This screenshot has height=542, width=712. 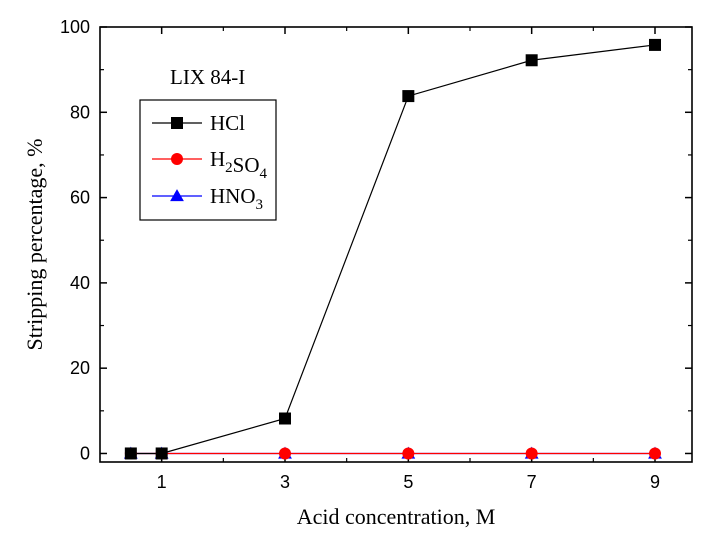 What do you see at coordinates (80, 198) in the screenshot?
I see `y-tick-label: 60` at bounding box center [80, 198].